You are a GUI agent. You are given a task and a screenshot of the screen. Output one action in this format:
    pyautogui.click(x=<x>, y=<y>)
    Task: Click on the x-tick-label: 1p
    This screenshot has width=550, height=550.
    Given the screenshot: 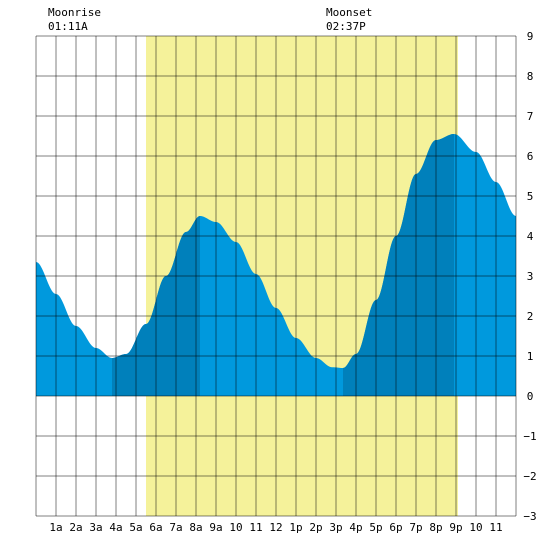 What is the action you would take?
    pyautogui.click(x=295, y=527)
    